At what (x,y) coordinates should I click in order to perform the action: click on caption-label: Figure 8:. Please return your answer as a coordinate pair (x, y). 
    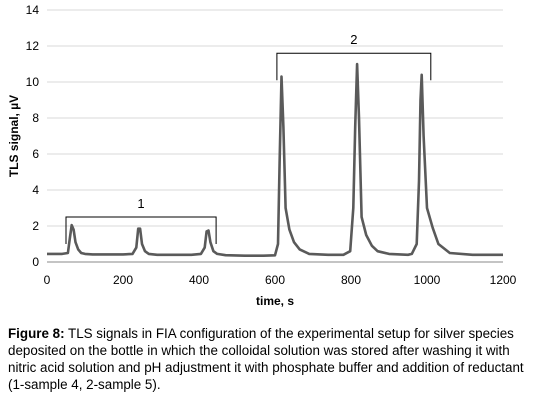
    Looking at the image, I should click on (36, 333).